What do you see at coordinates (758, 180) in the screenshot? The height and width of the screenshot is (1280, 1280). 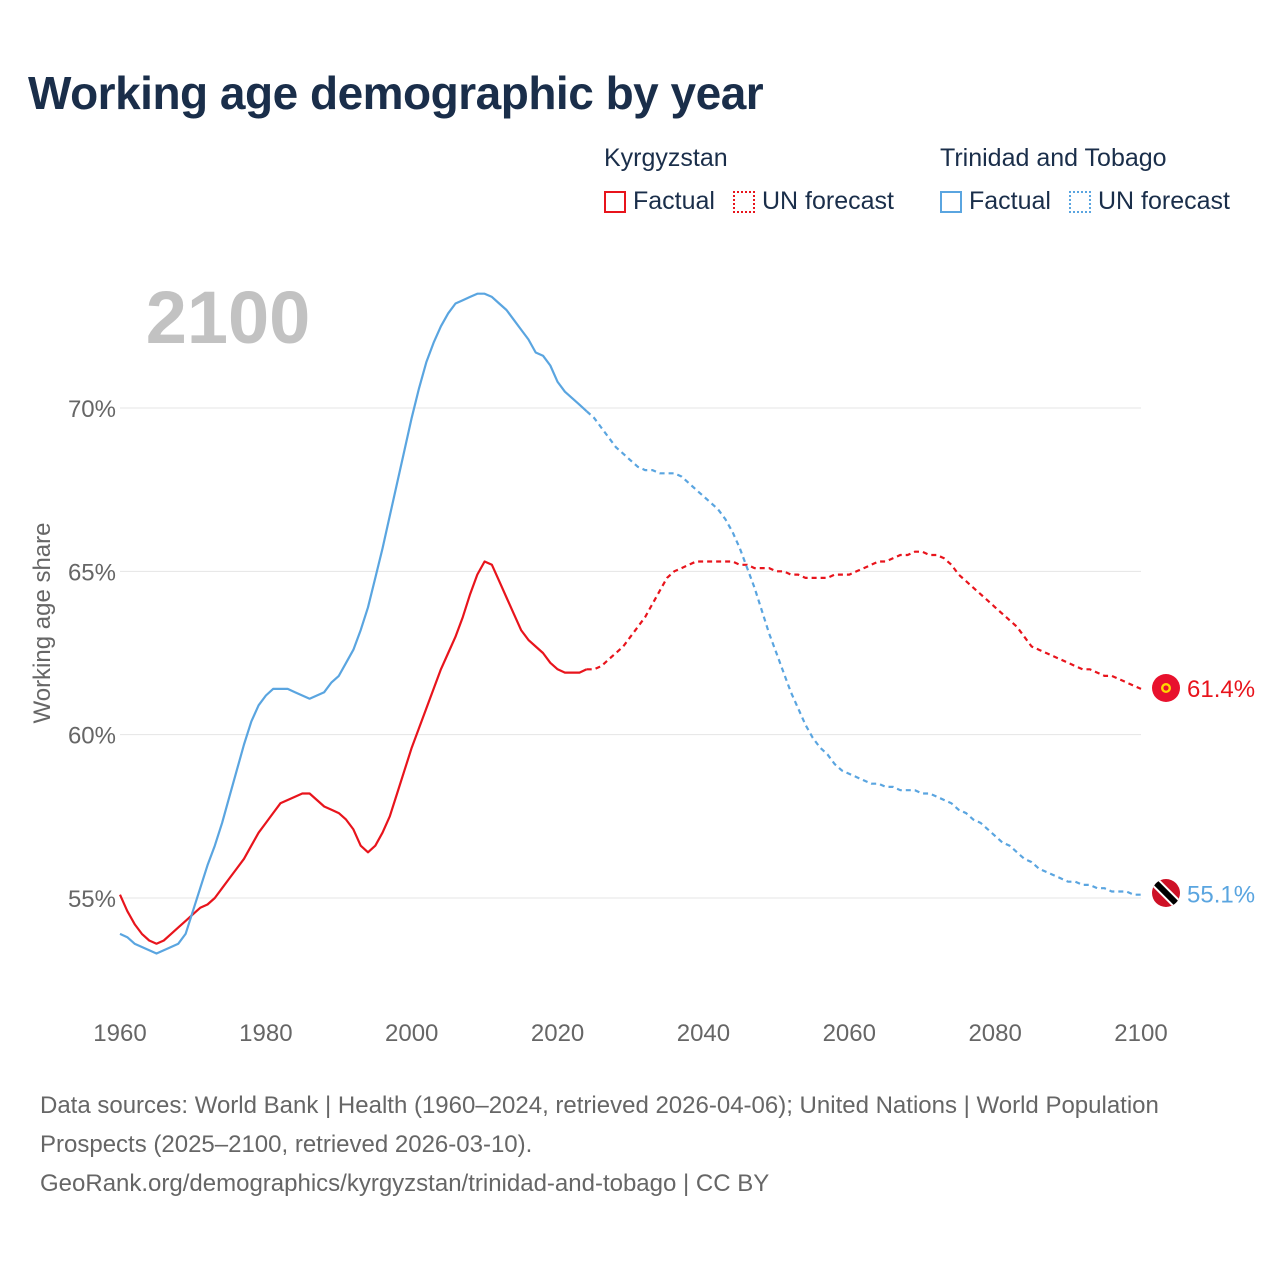 I see `legend-kyrgyzstan: Kyrgyzstan Factual UN forecast` at bounding box center [758, 180].